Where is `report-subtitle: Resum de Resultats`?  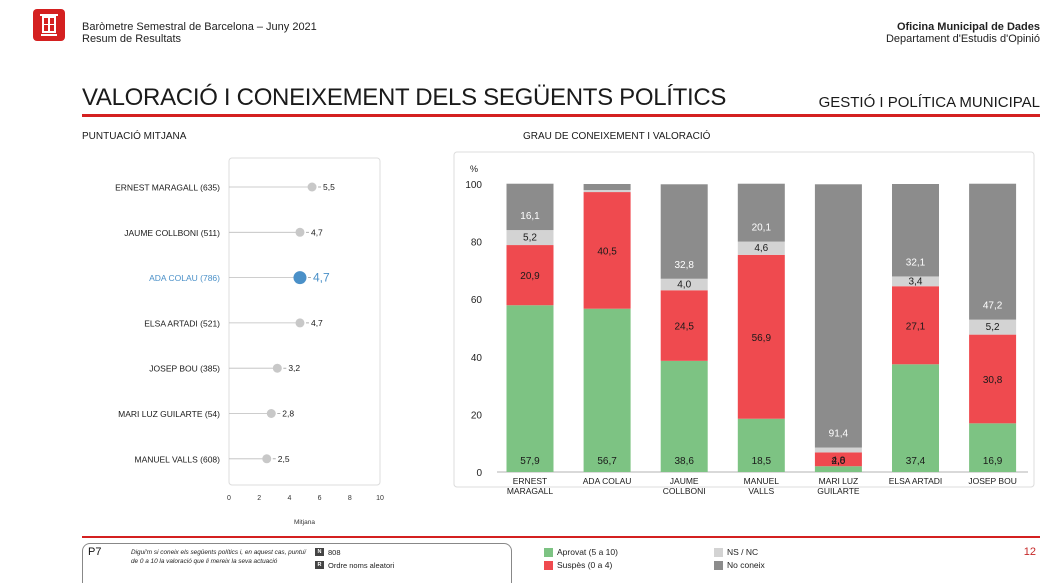
report-subtitle: Resum de Resultats is located at coordinates (132, 39).